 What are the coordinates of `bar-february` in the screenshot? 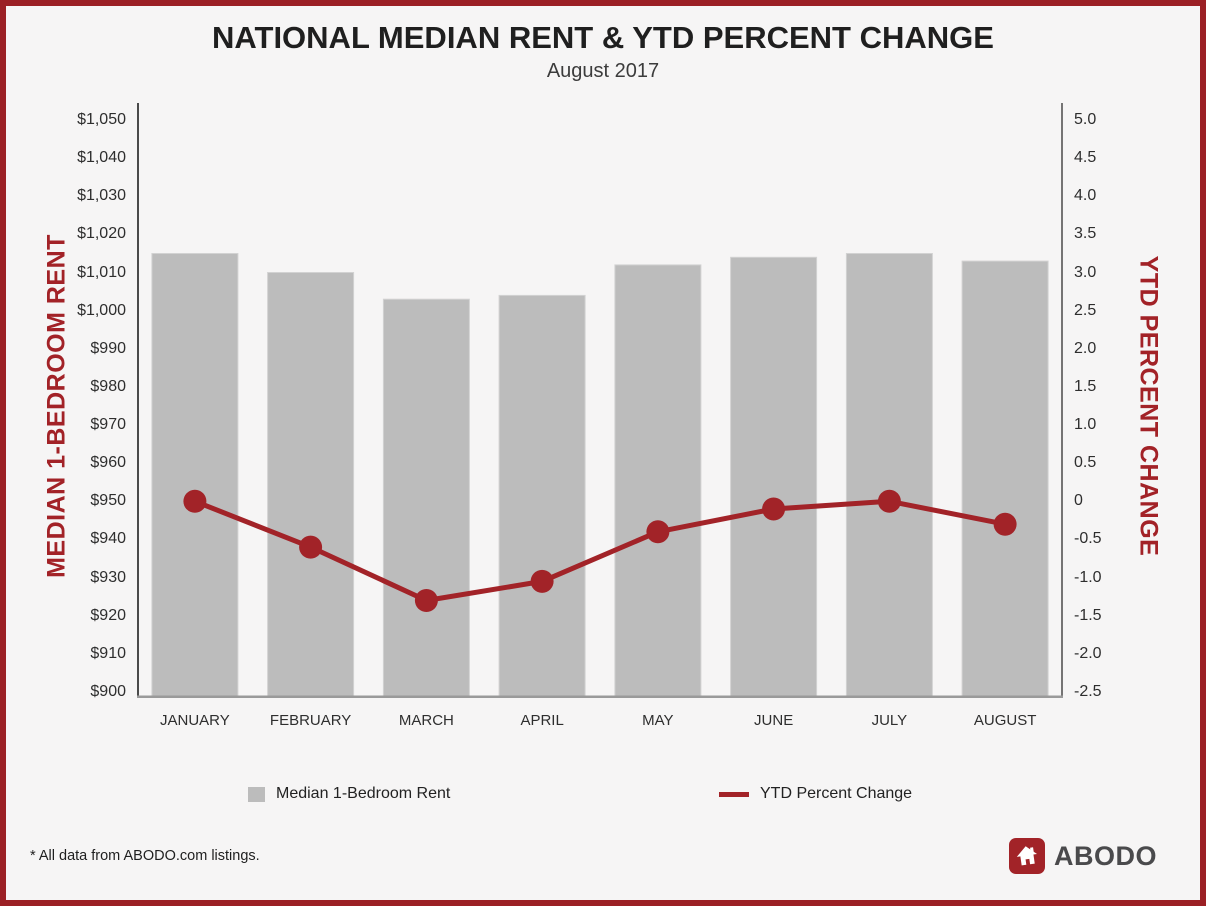 It's located at (311, 485).